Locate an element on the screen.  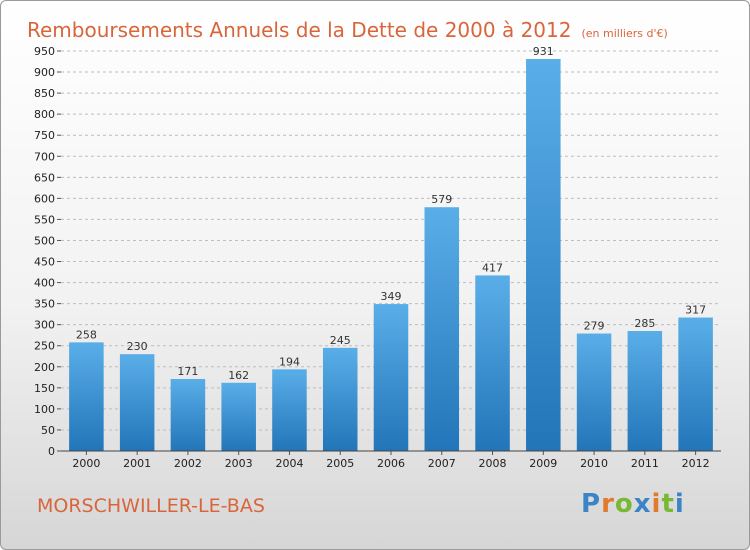
logo-letter: t is located at coordinates (668, 504).